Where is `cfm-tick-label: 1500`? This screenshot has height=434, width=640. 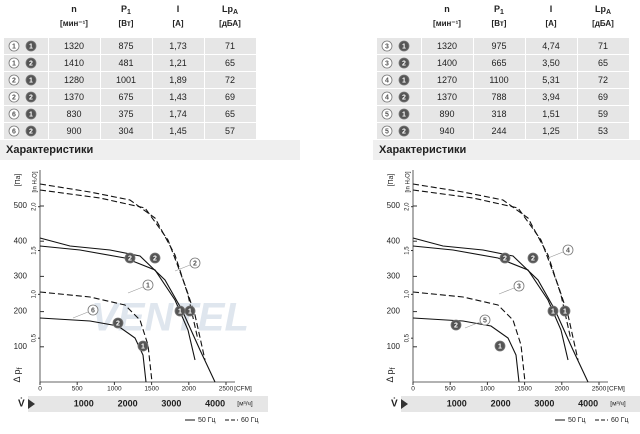 cfm-tick-label: 1500 is located at coordinates (524, 389).